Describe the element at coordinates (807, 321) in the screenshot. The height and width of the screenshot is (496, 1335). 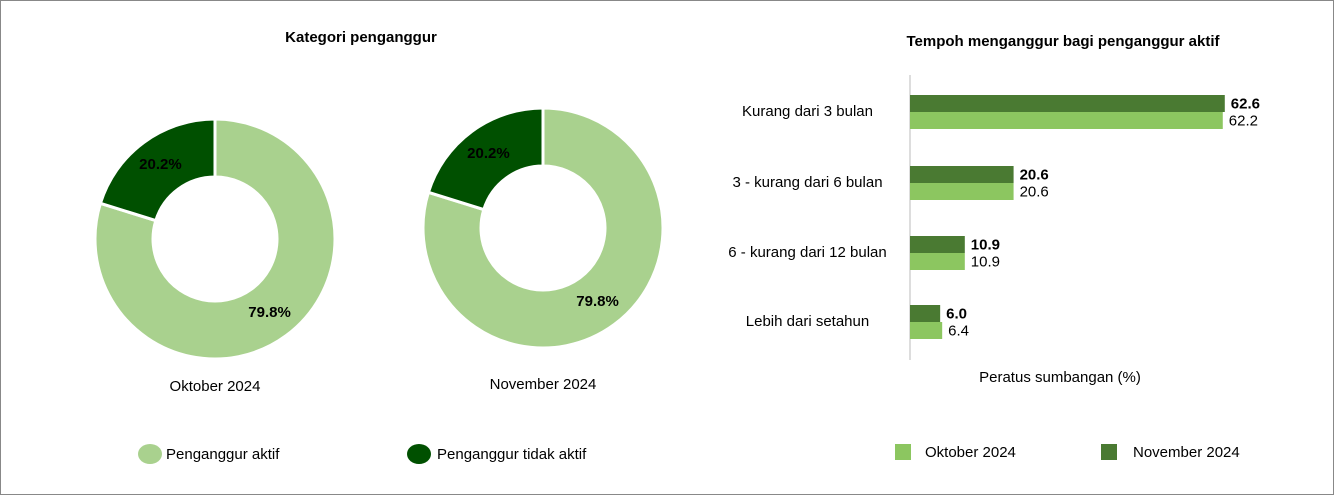
I see `category-label: Lebih dari setahun` at that location.